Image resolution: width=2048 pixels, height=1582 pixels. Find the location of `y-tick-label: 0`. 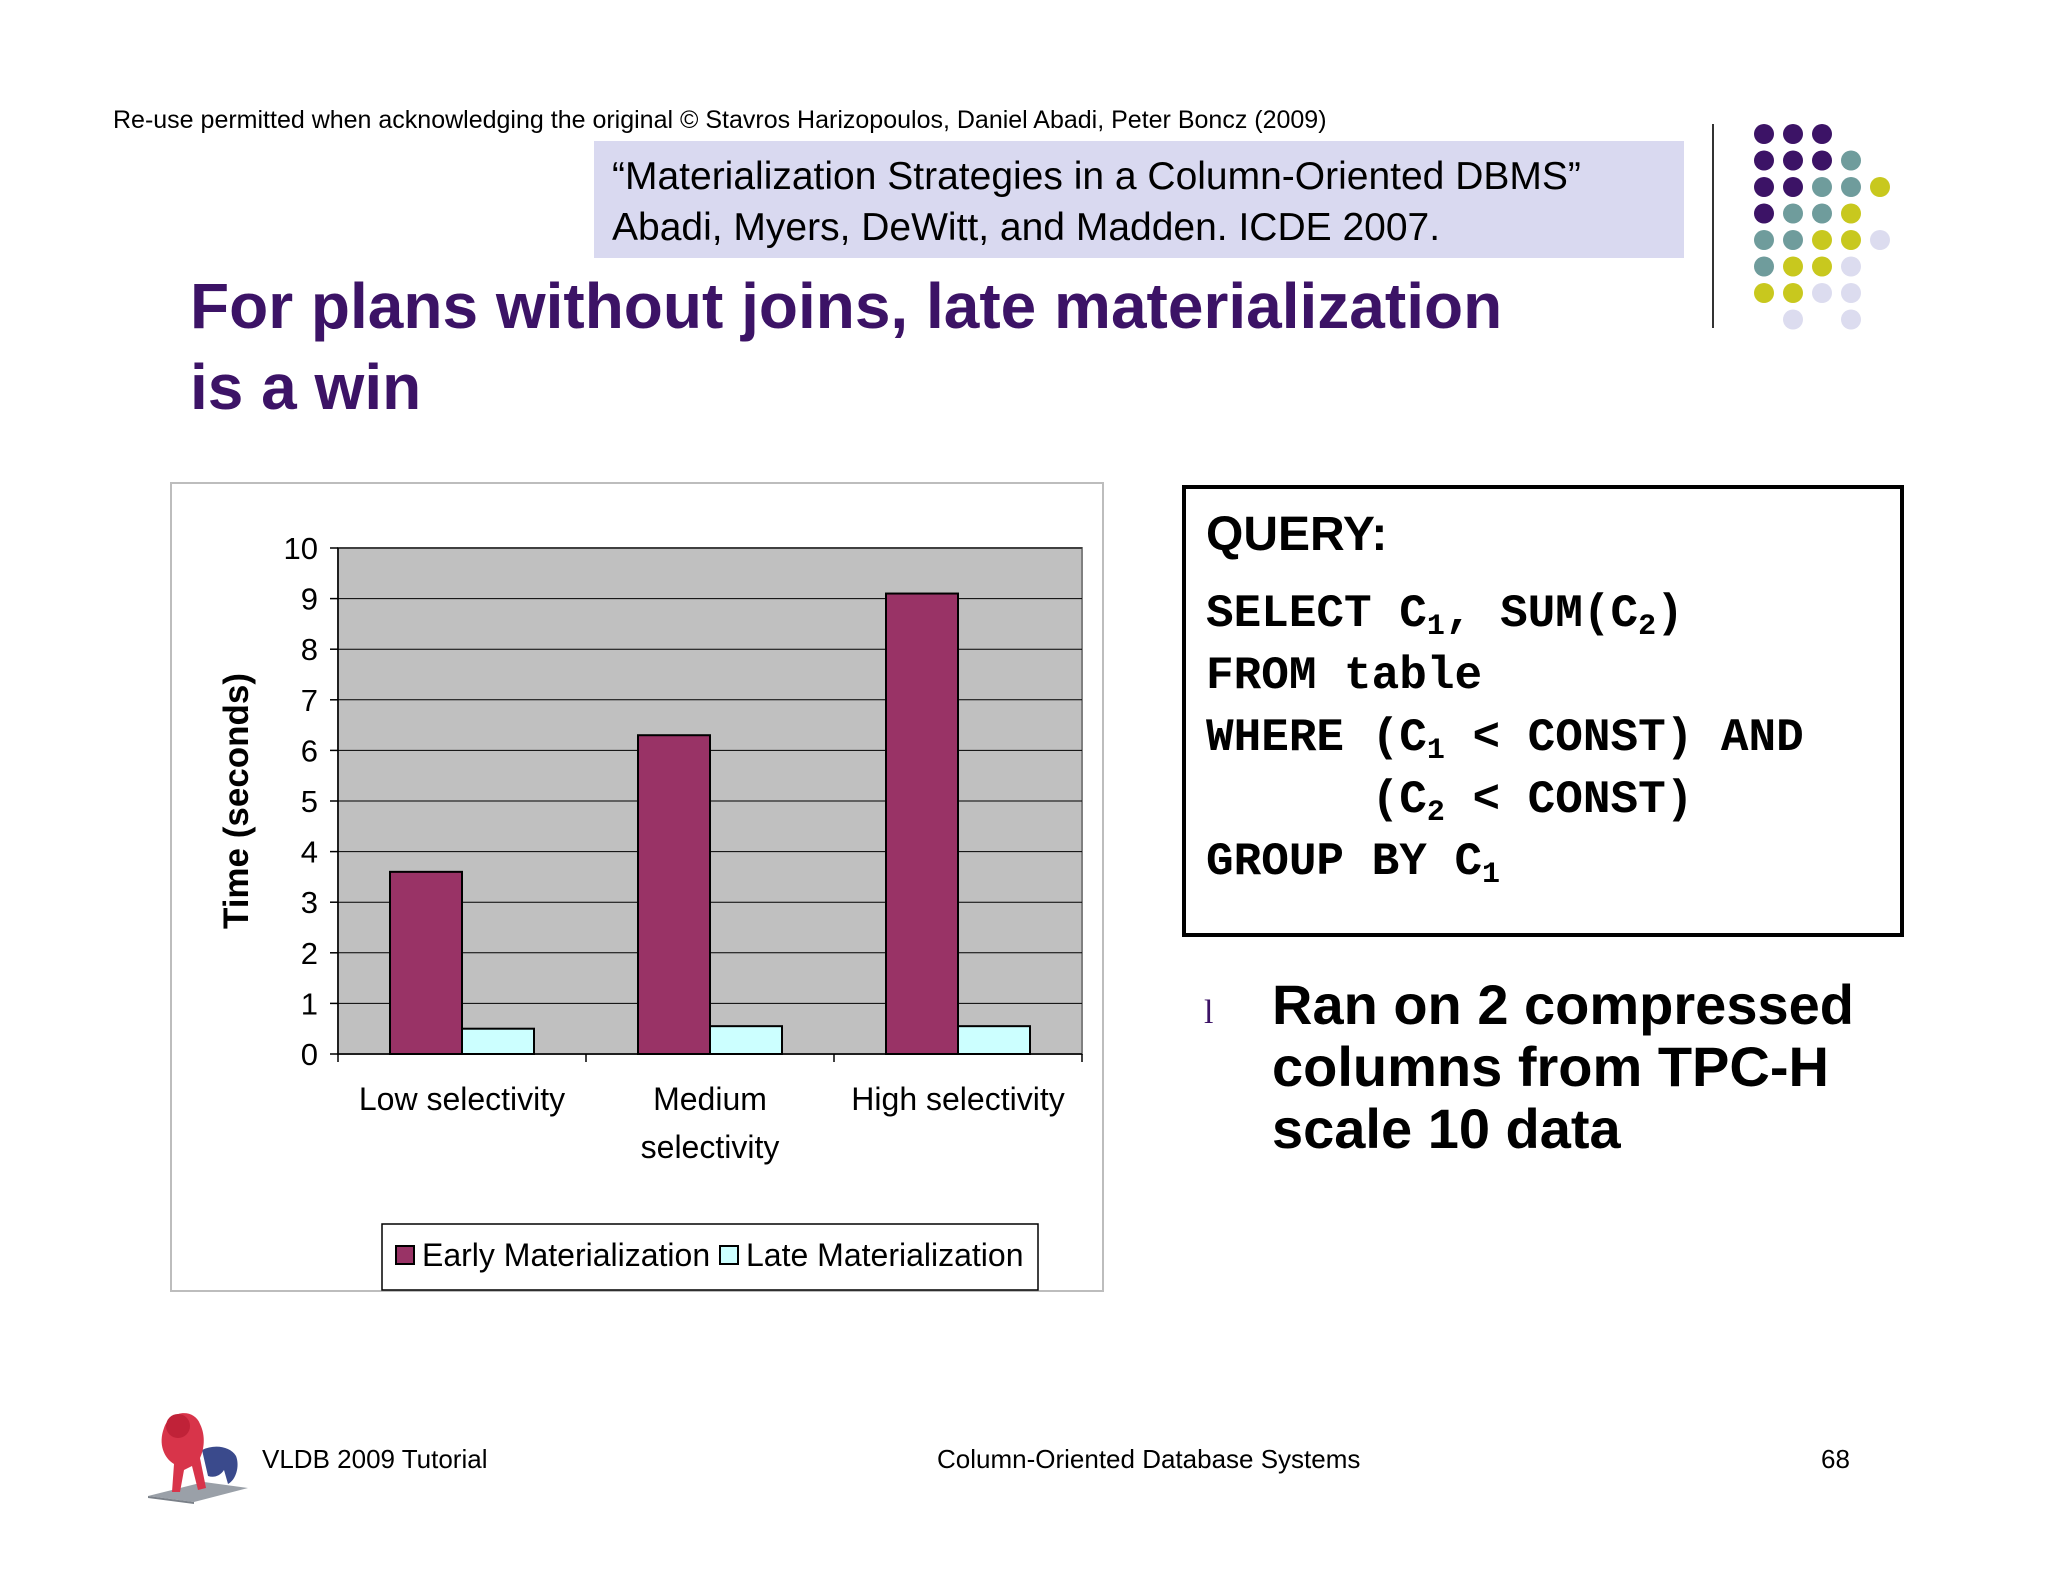

y-tick-label: 0 is located at coordinates (309, 1054).